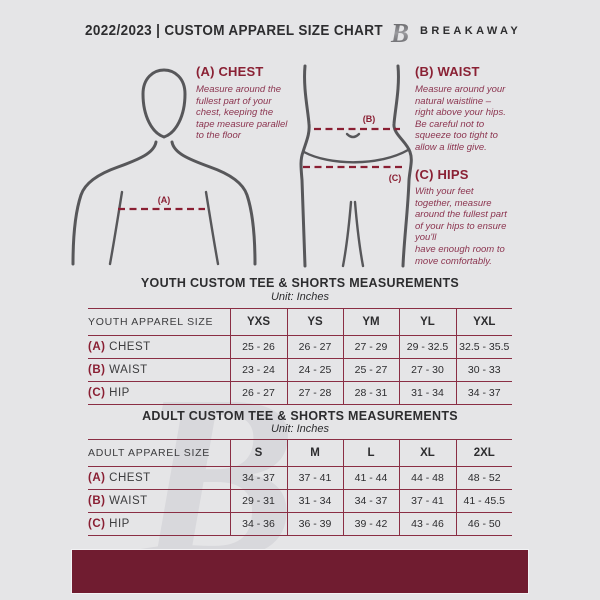  What do you see at coordinates (483, 524) in the screenshot?
I see `size-value-cell: 46 - 50` at bounding box center [483, 524].